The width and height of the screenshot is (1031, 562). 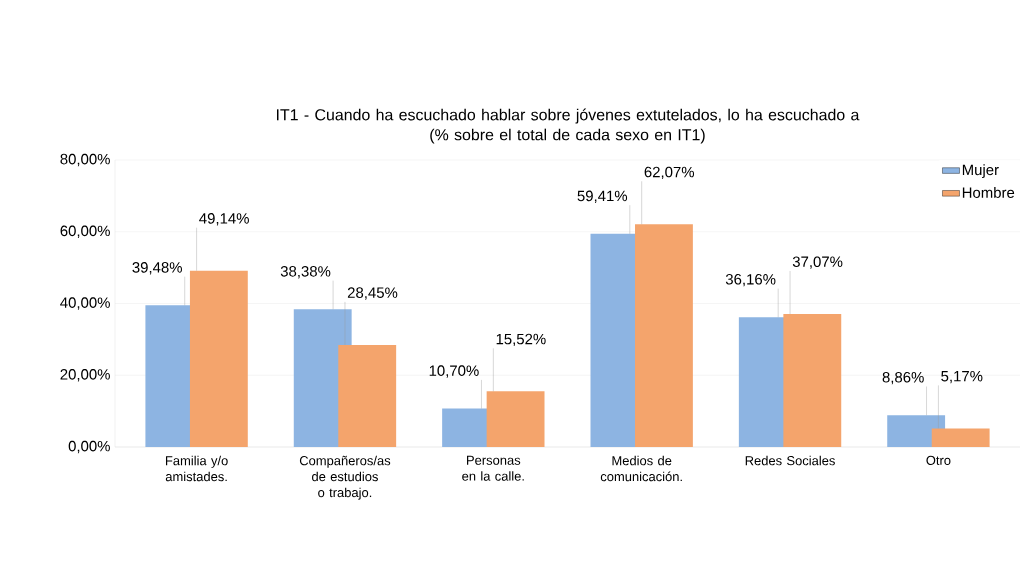 I want to click on x-tick-label: Medios de comunicación., so click(x=641, y=468).